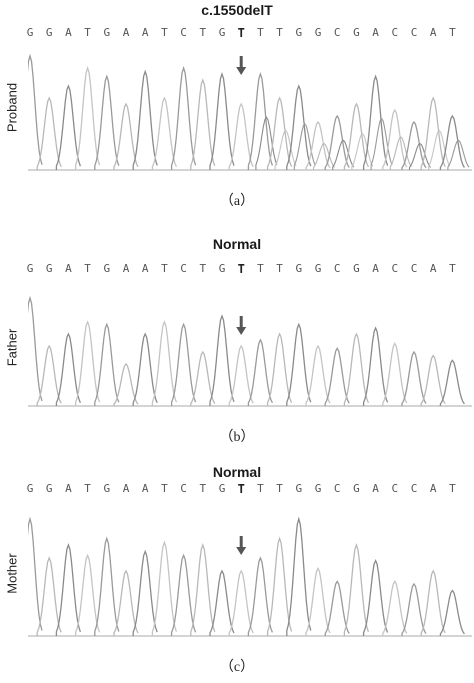 The image size is (474, 683). Describe the element at coordinates (237, 201) in the screenshot. I see `panel-caption: （a）` at that location.